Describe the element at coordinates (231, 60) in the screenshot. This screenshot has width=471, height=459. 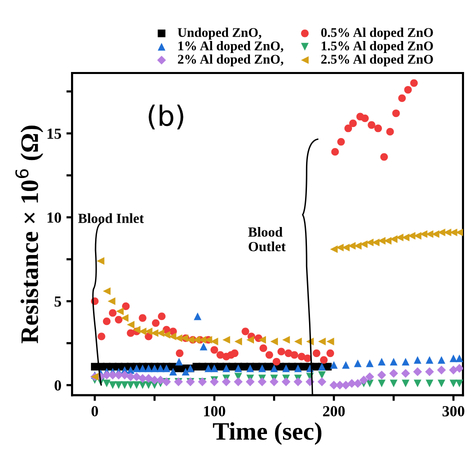
I see `legend-label: 2% Al doped ZnO,` at that location.